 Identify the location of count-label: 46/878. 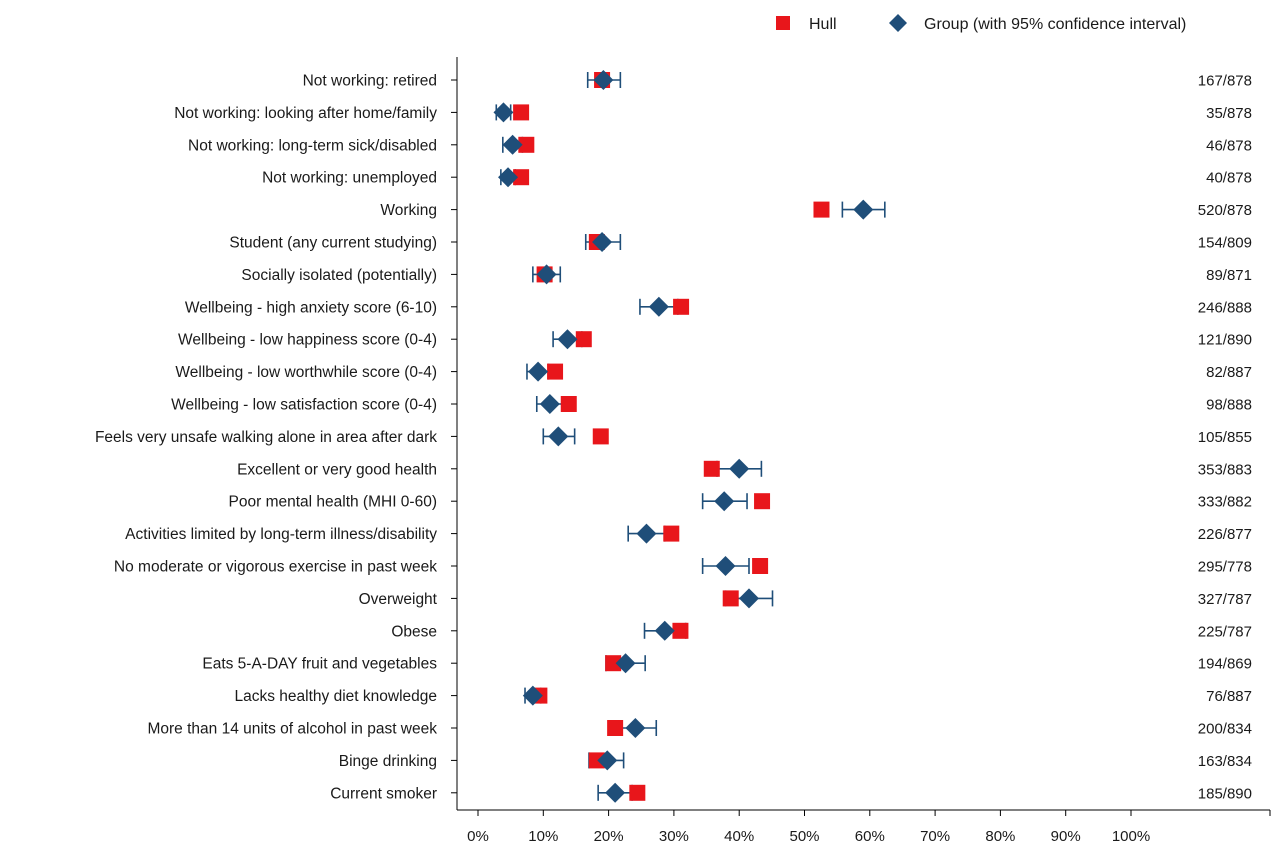
(1229, 145).